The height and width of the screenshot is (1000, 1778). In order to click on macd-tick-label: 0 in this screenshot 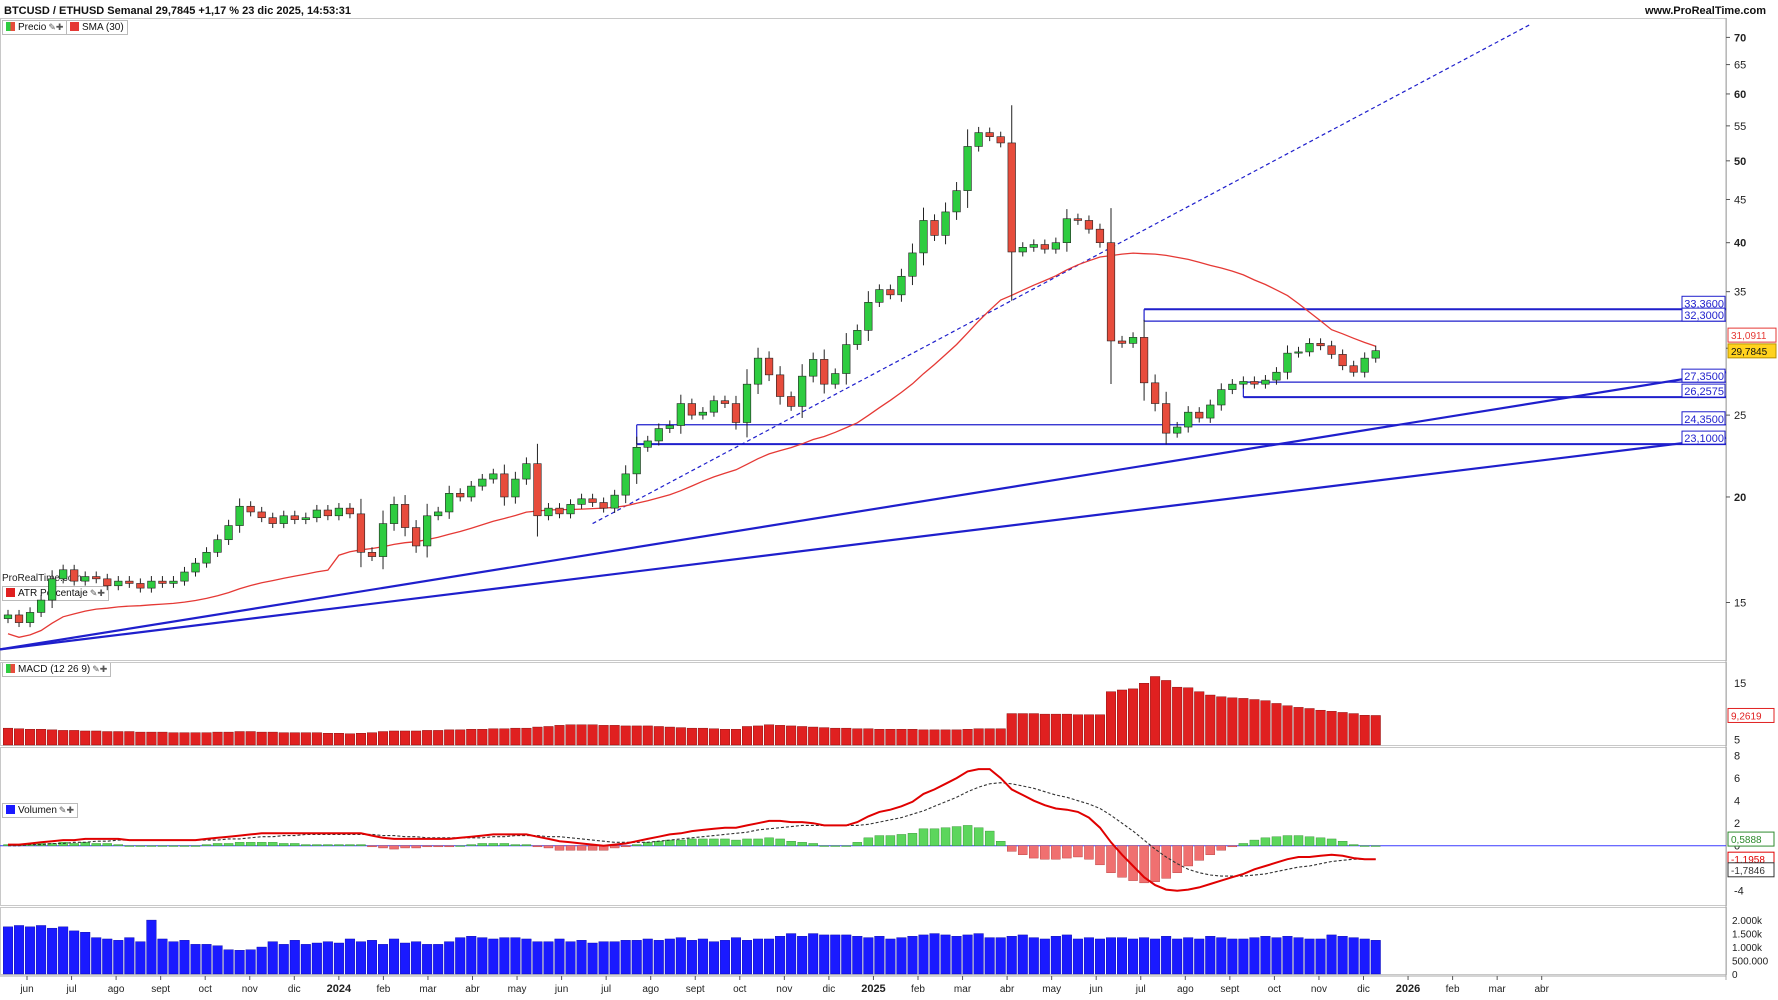, I will do `click(1737, 847)`.